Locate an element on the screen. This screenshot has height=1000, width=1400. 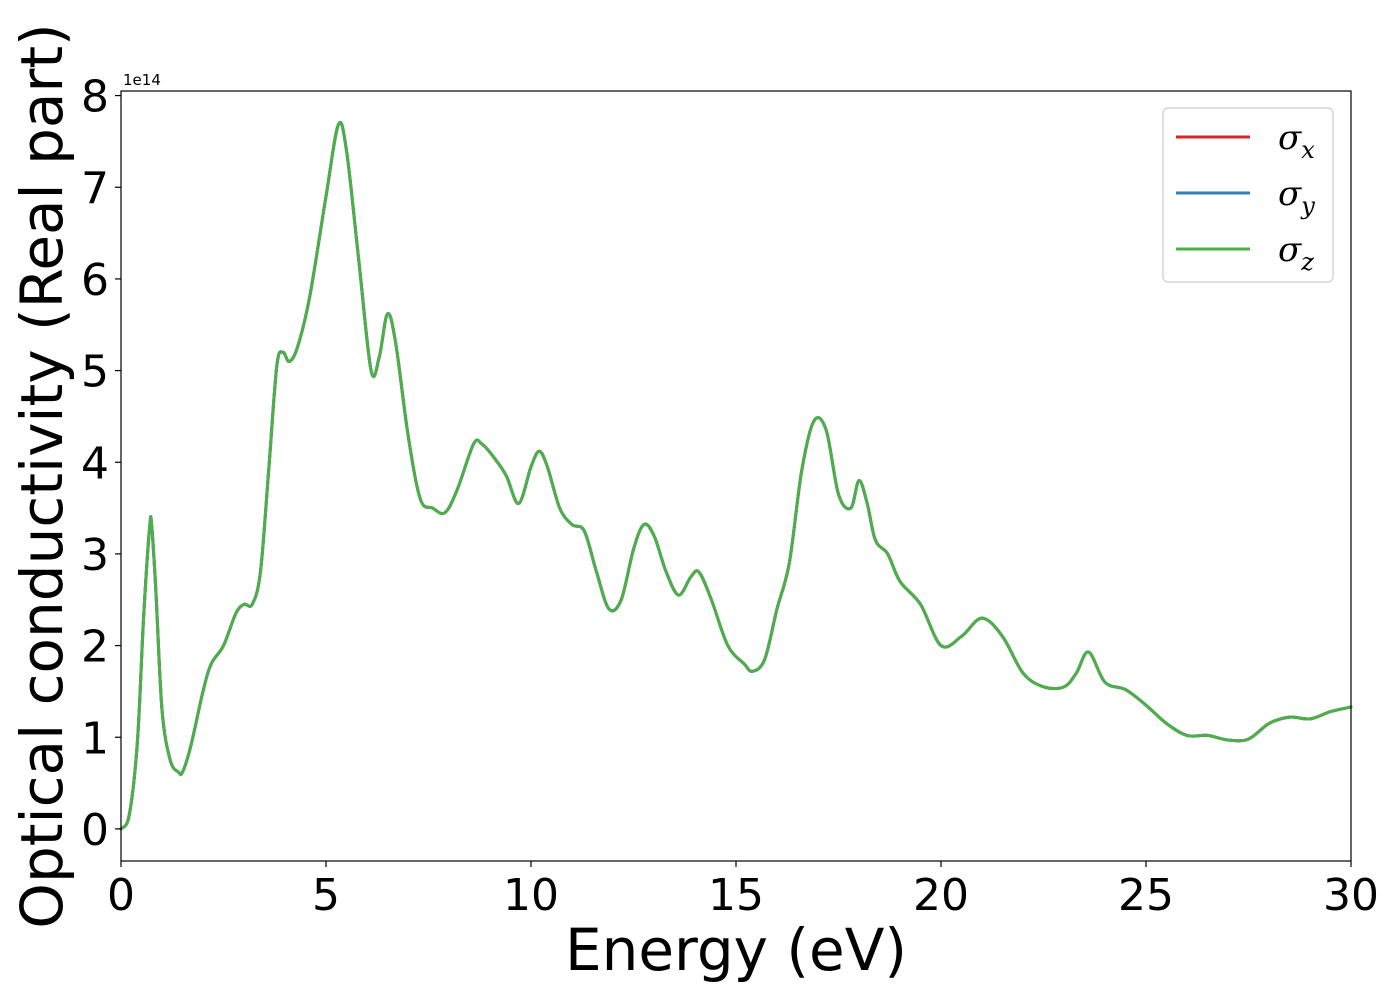
y-tick-label: 4 is located at coordinates (95, 463).